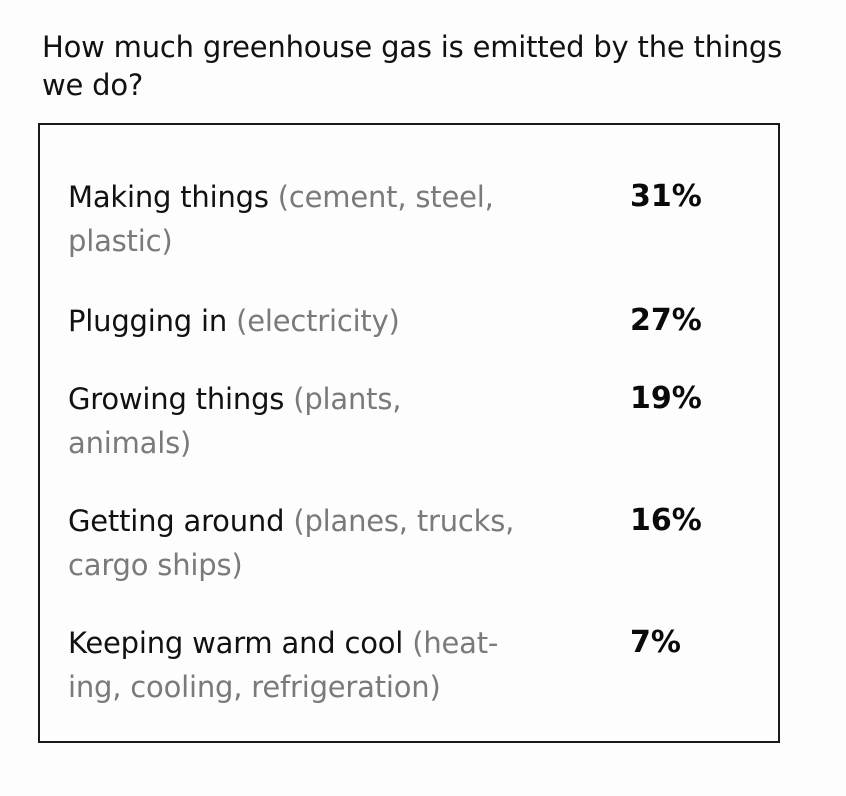 The image size is (846, 796). What do you see at coordinates (666, 320) in the screenshot?
I see `row-percentage: 27%` at bounding box center [666, 320].